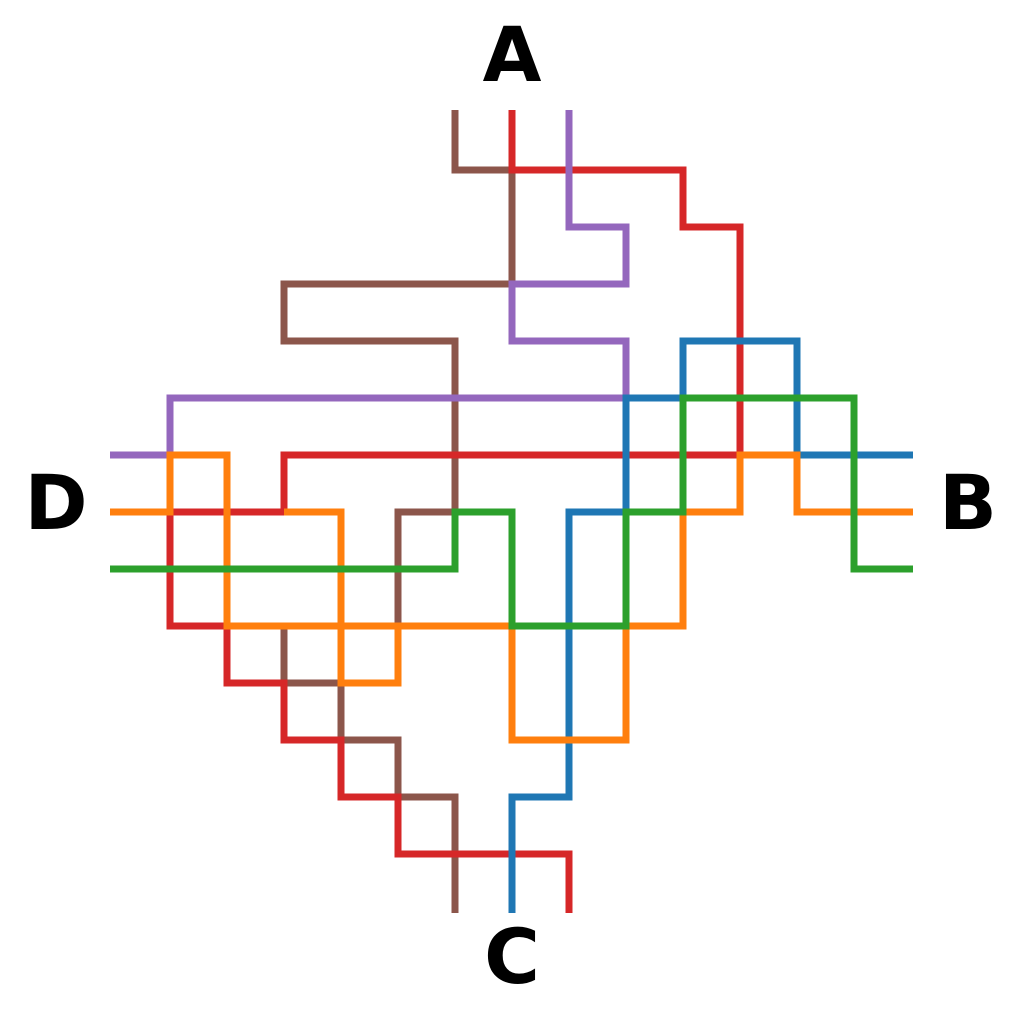  Describe the element at coordinates (55, 502) in the screenshot. I see `label-d: D` at that location.